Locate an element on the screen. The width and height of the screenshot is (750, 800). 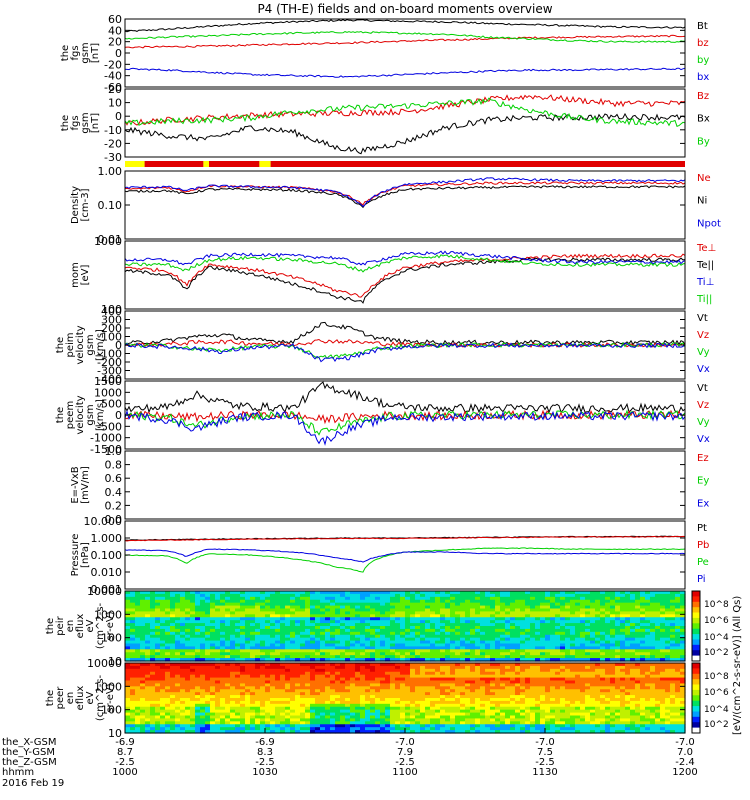
y-axis-label: the is located at coordinates (65, 123).